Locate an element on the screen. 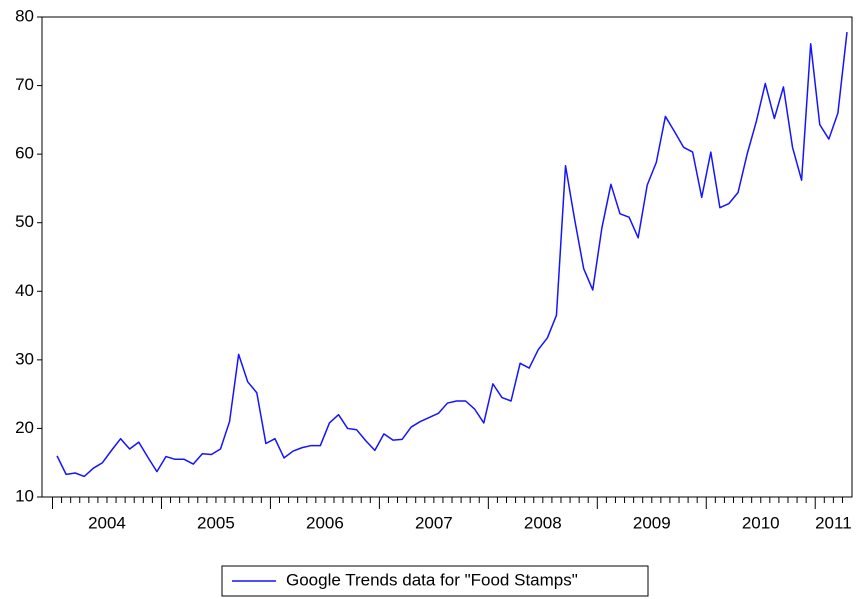 This screenshot has width=868, height=599. y-tick-label: 20 is located at coordinates (24, 427).